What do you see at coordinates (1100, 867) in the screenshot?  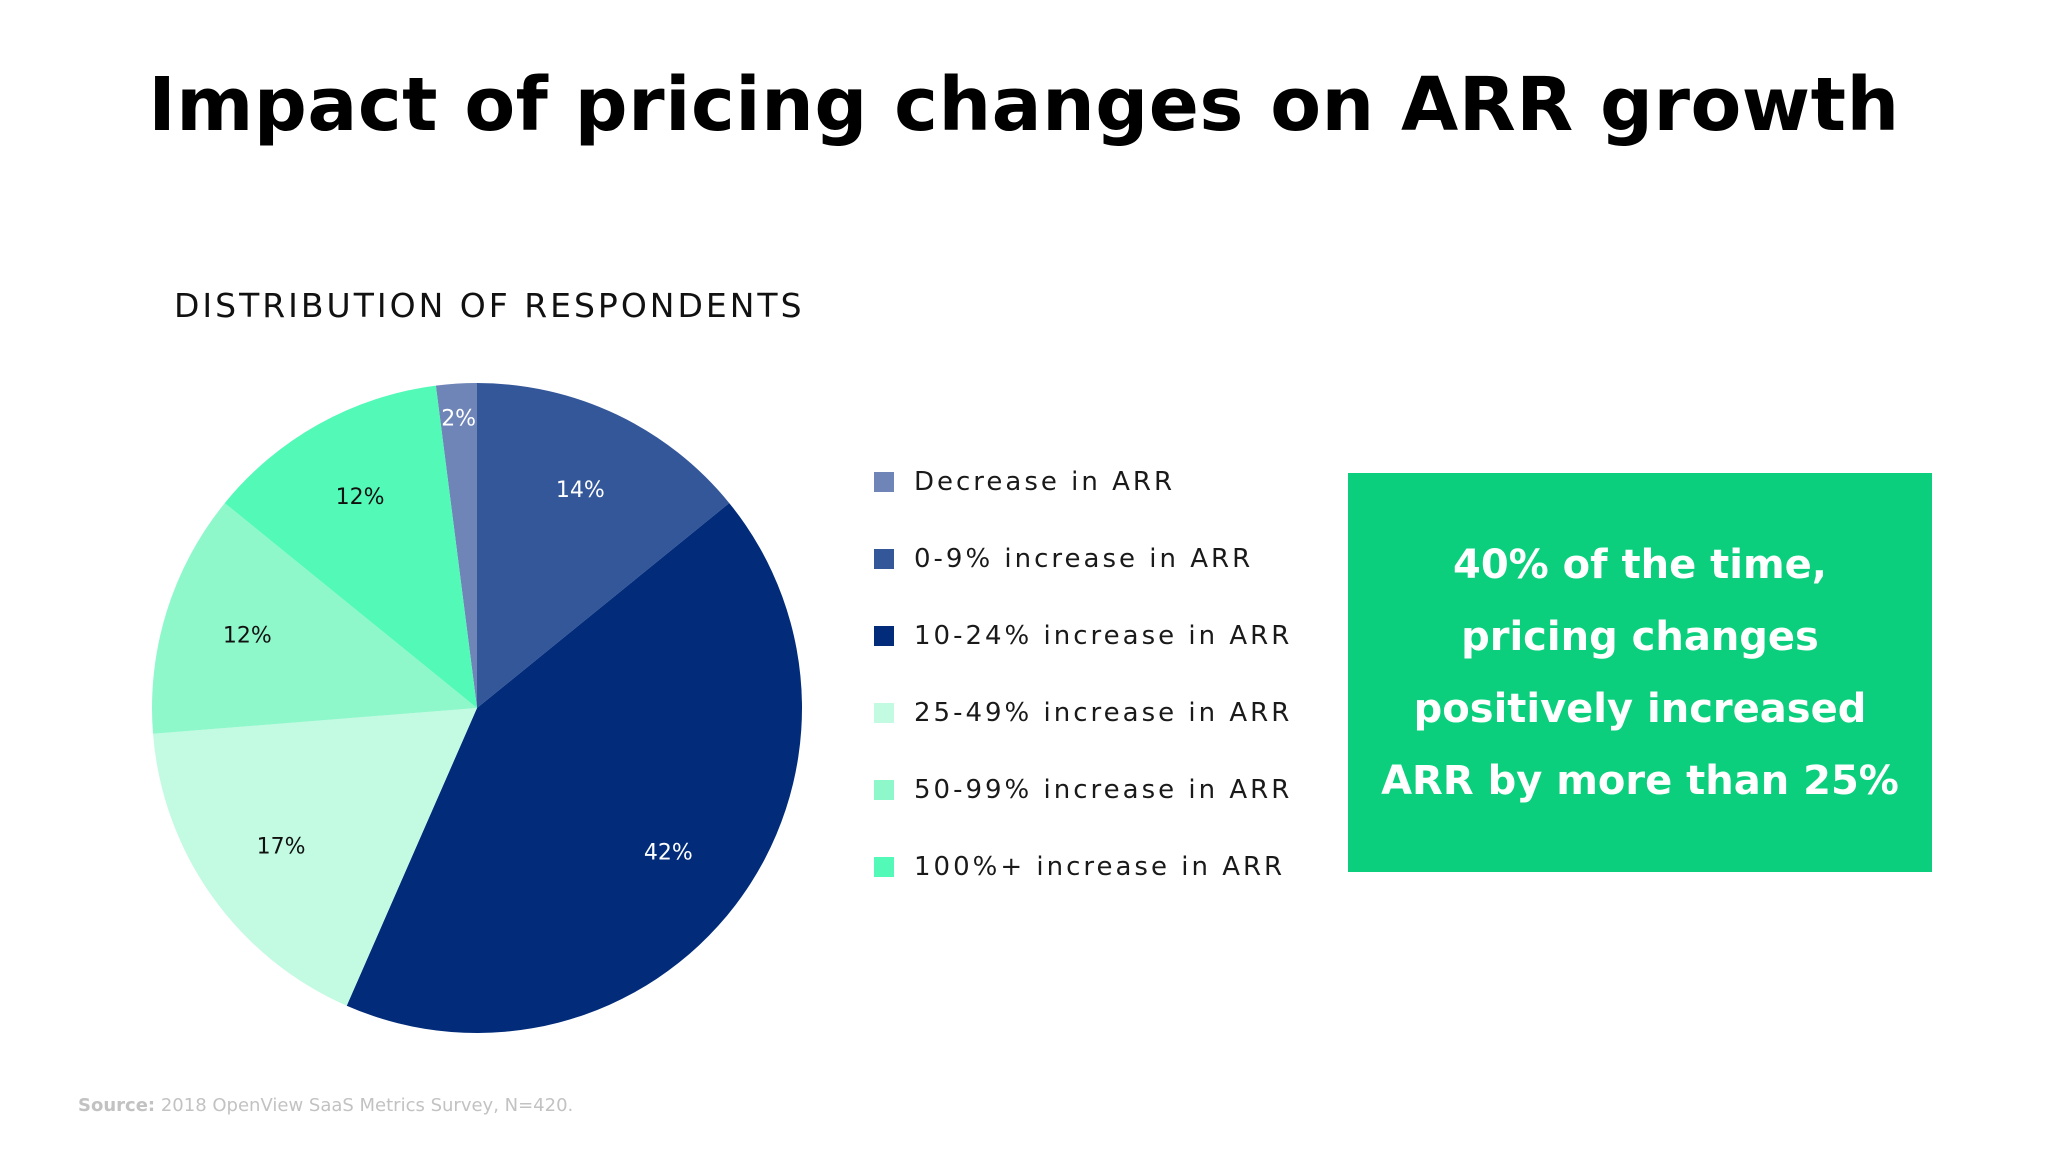 I see `legend-label: 100%+ increase in ARR` at bounding box center [1100, 867].